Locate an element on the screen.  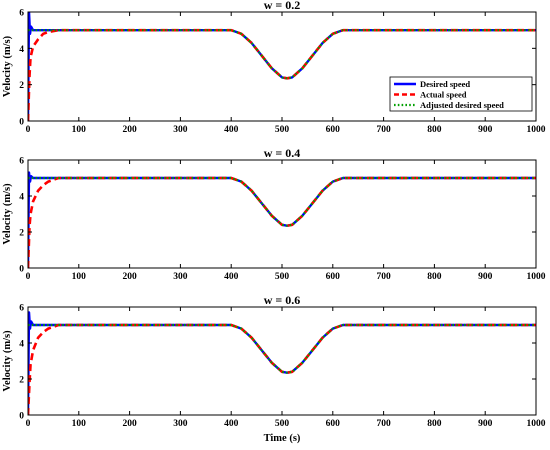
x-axis-label: Time (s) is located at coordinates (282, 438).